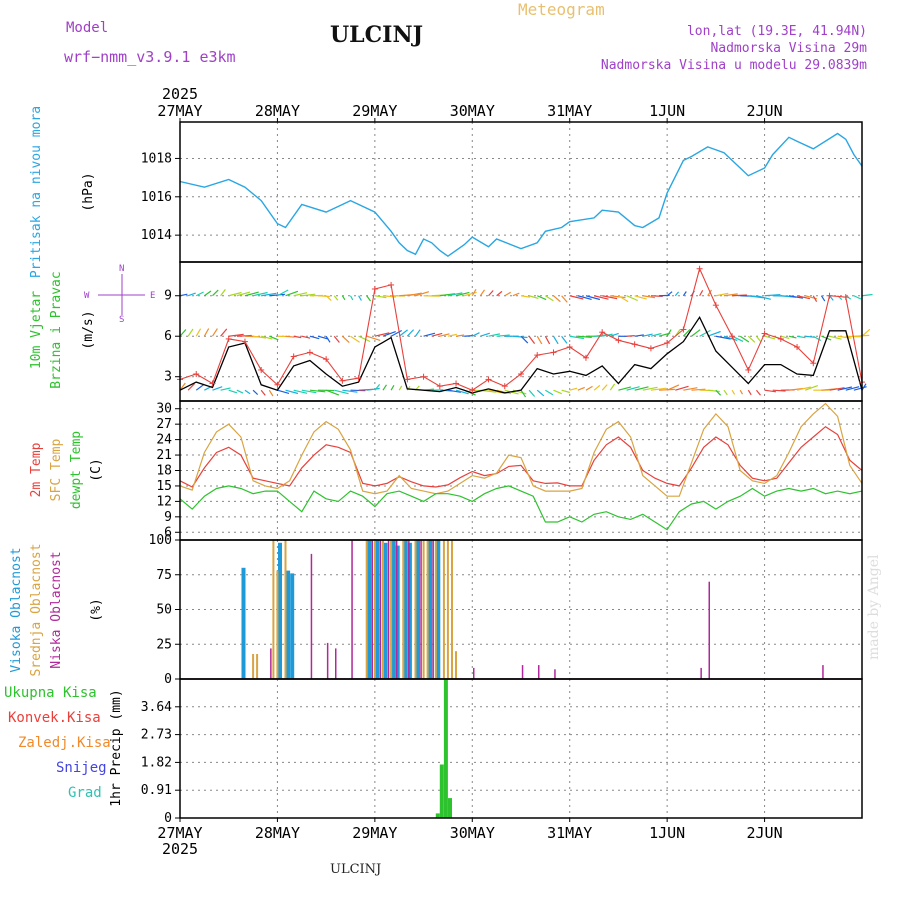 Image resolution: width=900 pixels, height=900 pixels. I want to click on ytick-label-pressure: 1018, so click(156, 158).